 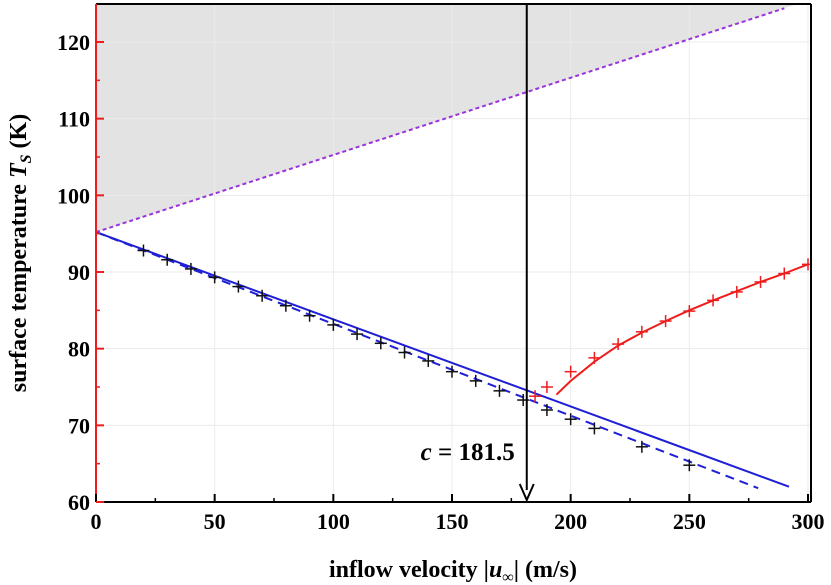 I want to click on y-tick-label: 100, so click(x=73, y=195).